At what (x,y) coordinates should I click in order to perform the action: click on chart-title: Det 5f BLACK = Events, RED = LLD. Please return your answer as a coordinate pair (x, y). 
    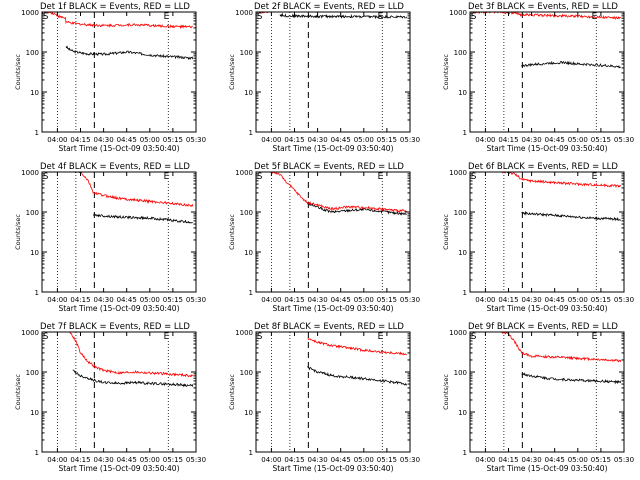
    Looking at the image, I should click on (329, 167).